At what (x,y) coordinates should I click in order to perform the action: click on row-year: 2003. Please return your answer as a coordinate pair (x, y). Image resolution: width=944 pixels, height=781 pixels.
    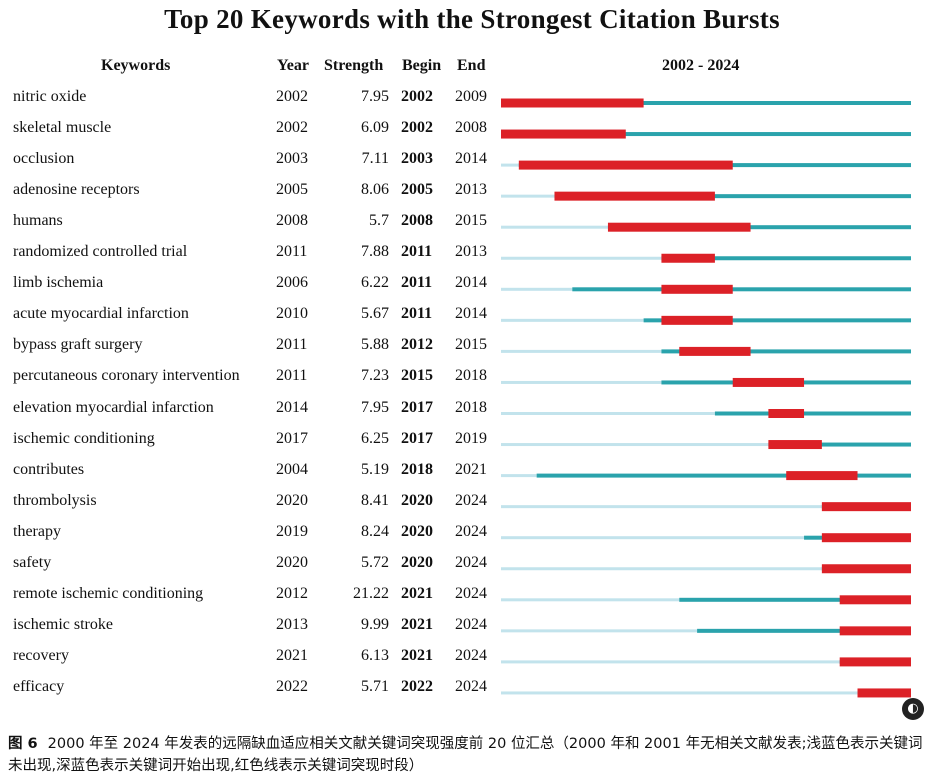
    Looking at the image, I should click on (292, 159).